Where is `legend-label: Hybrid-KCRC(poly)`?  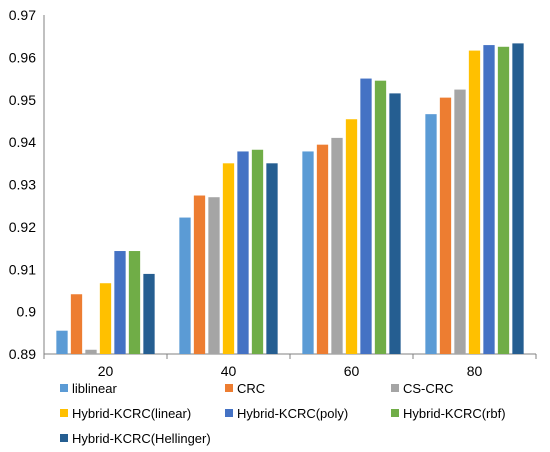 legend-label: Hybrid-KCRC(poly) is located at coordinates (292, 413).